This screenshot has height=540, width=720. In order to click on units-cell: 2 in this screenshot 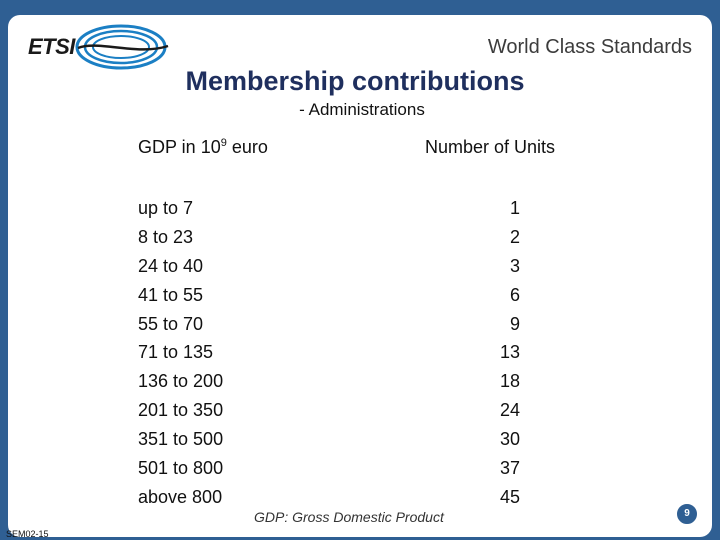, I will do `click(514, 236)`.